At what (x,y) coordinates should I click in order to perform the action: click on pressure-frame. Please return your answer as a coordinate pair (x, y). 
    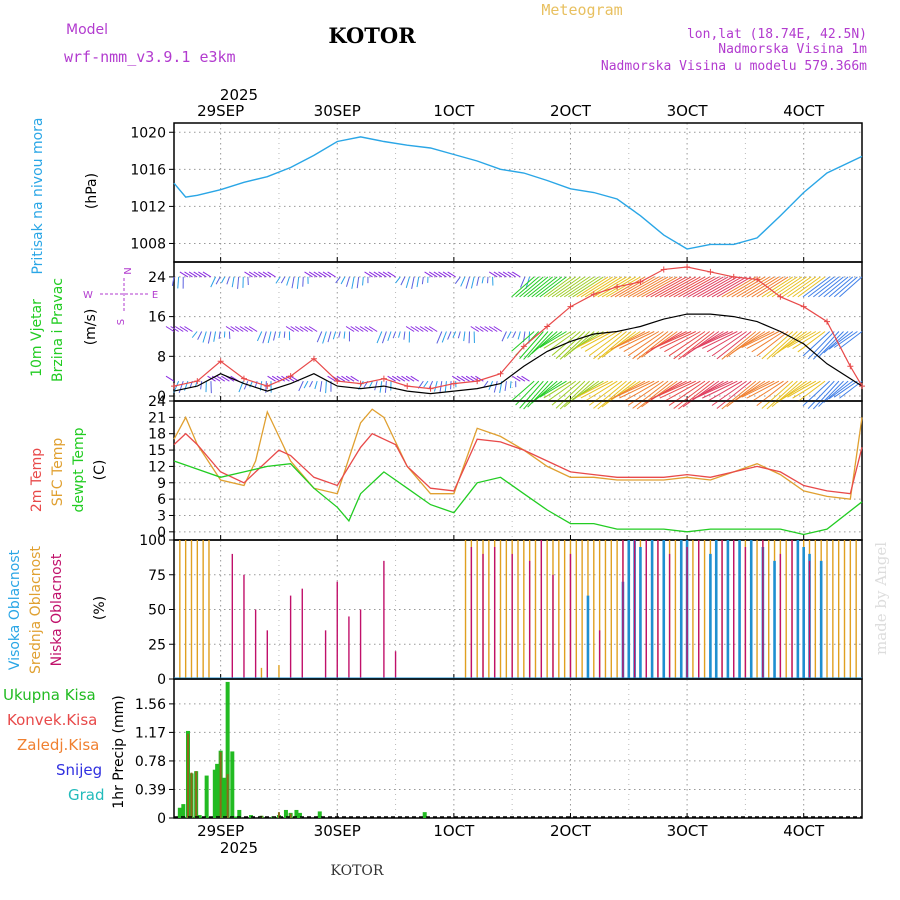
    Looking at the image, I should click on (518, 192).